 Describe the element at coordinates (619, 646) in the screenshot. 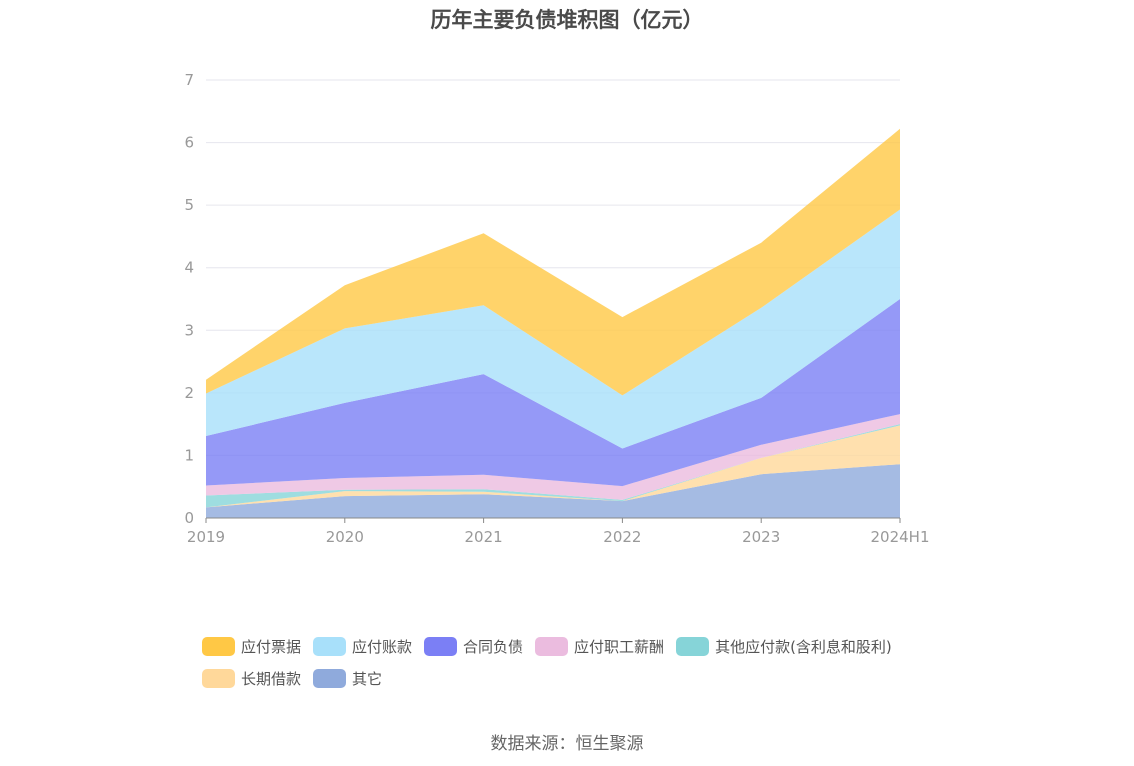

I see `legend-label: 应付职工薪酬` at that location.